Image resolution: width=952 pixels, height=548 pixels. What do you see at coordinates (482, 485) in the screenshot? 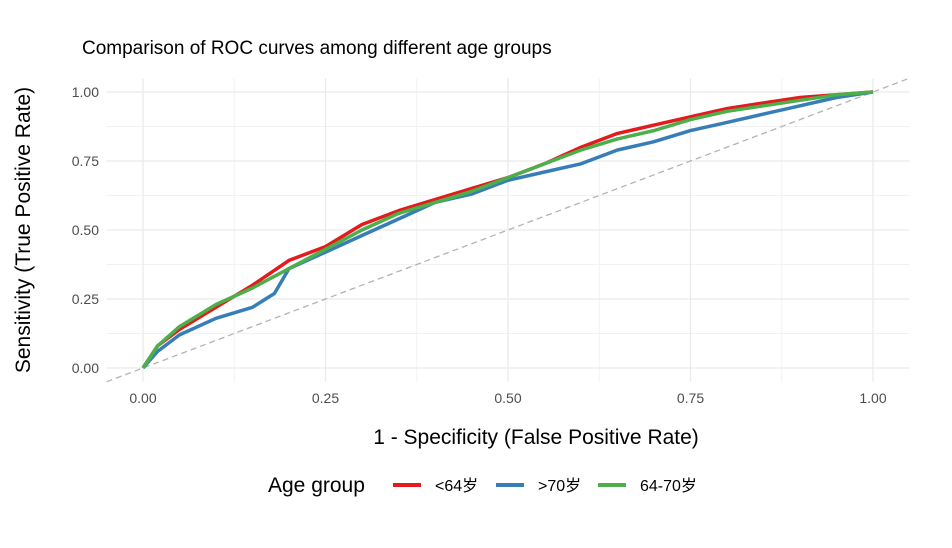
I see `legend: Age group <64岁 >70岁 64-70岁` at bounding box center [482, 485].